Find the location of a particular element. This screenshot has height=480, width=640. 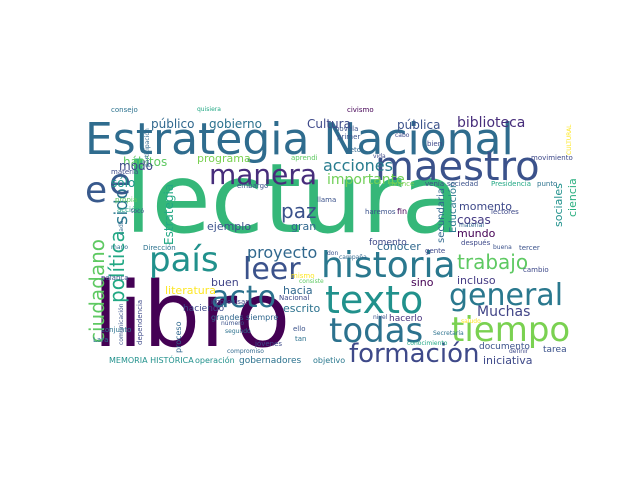

word-general: general is located at coordinates (506, 295).